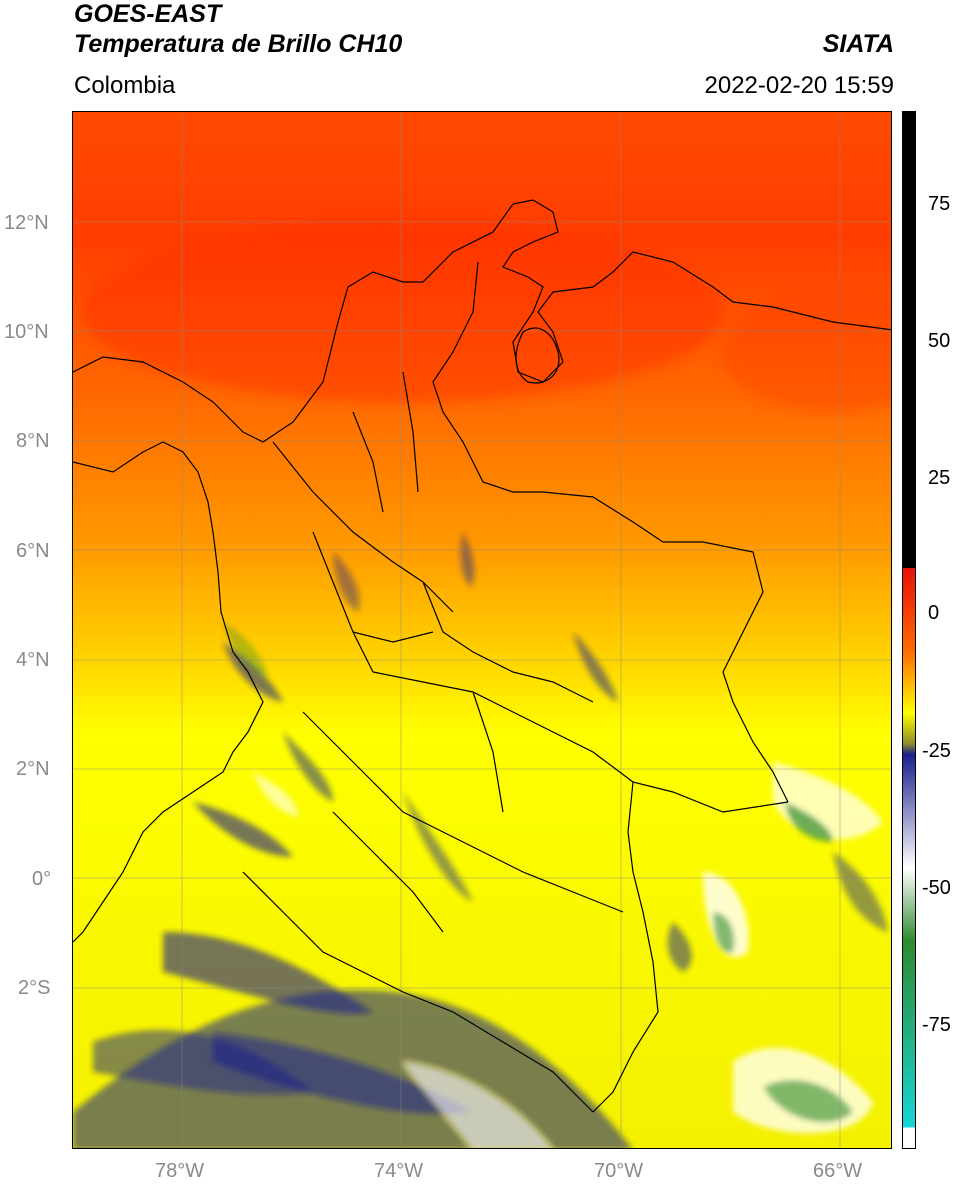 The height and width of the screenshot is (1190, 966). I want to click on colorbar-label: 75, so click(939, 204).